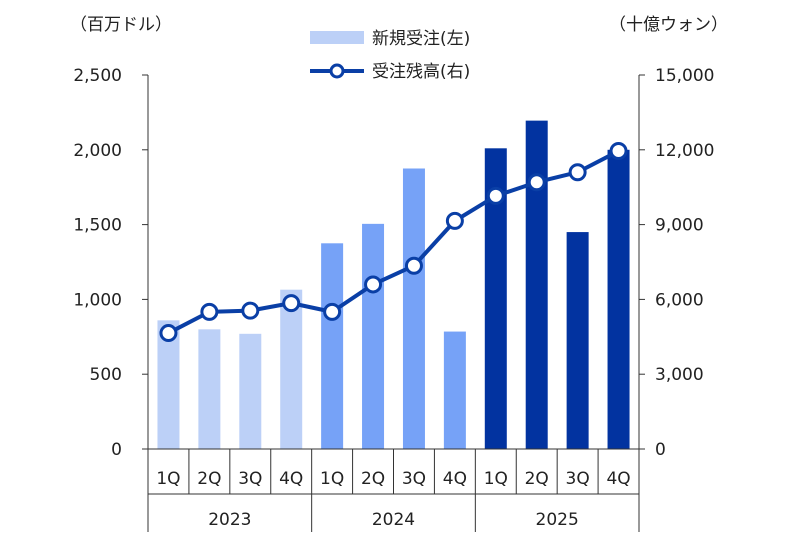 The image size is (800, 548). What do you see at coordinates (668, 25) in the screenshot?
I see `right-axis-unit: （十億ウォン）` at bounding box center [668, 25].